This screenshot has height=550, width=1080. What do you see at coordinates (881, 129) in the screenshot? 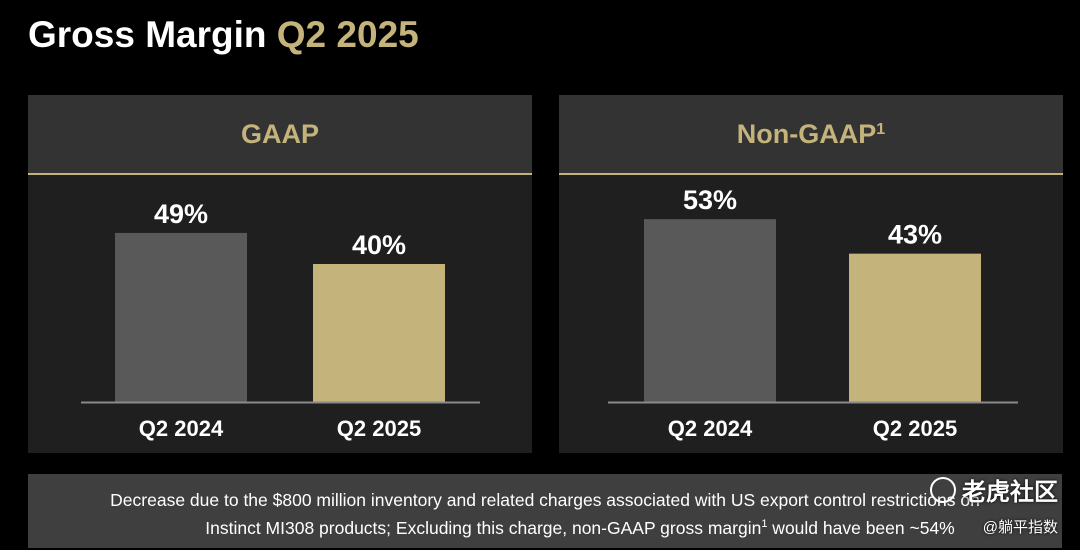
I see `non-gaap-title-superscript: 1` at bounding box center [881, 129].